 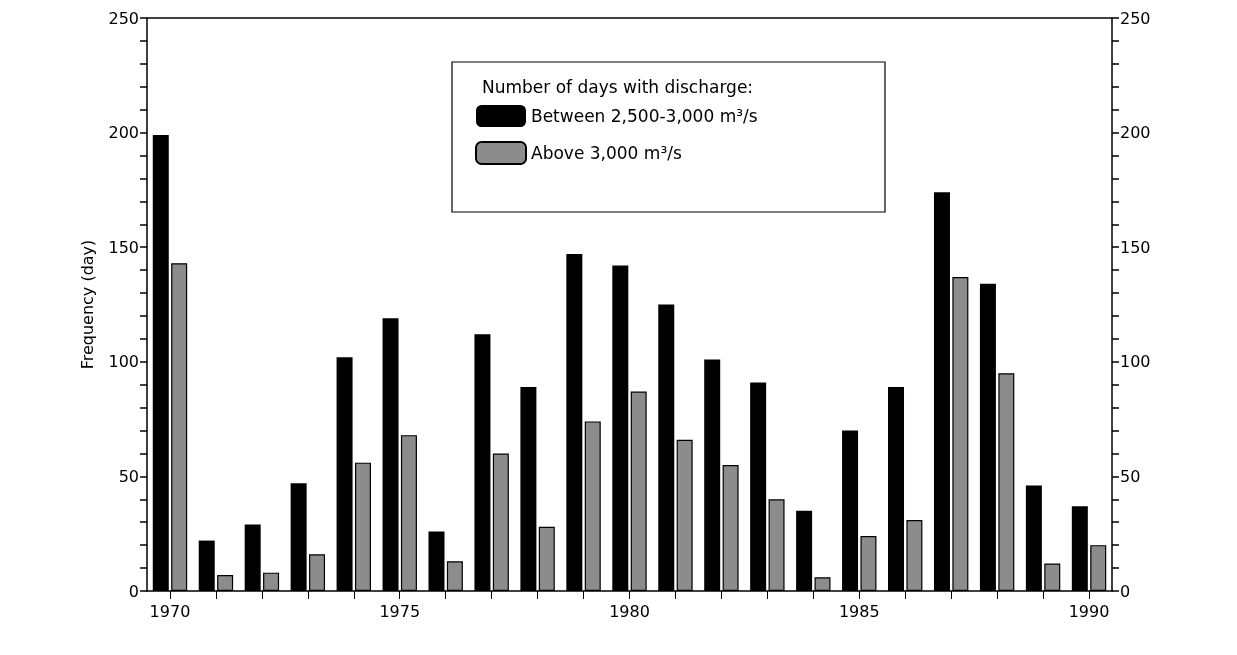 I want to click on x-tick-label: 1970, so click(x=170, y=611).